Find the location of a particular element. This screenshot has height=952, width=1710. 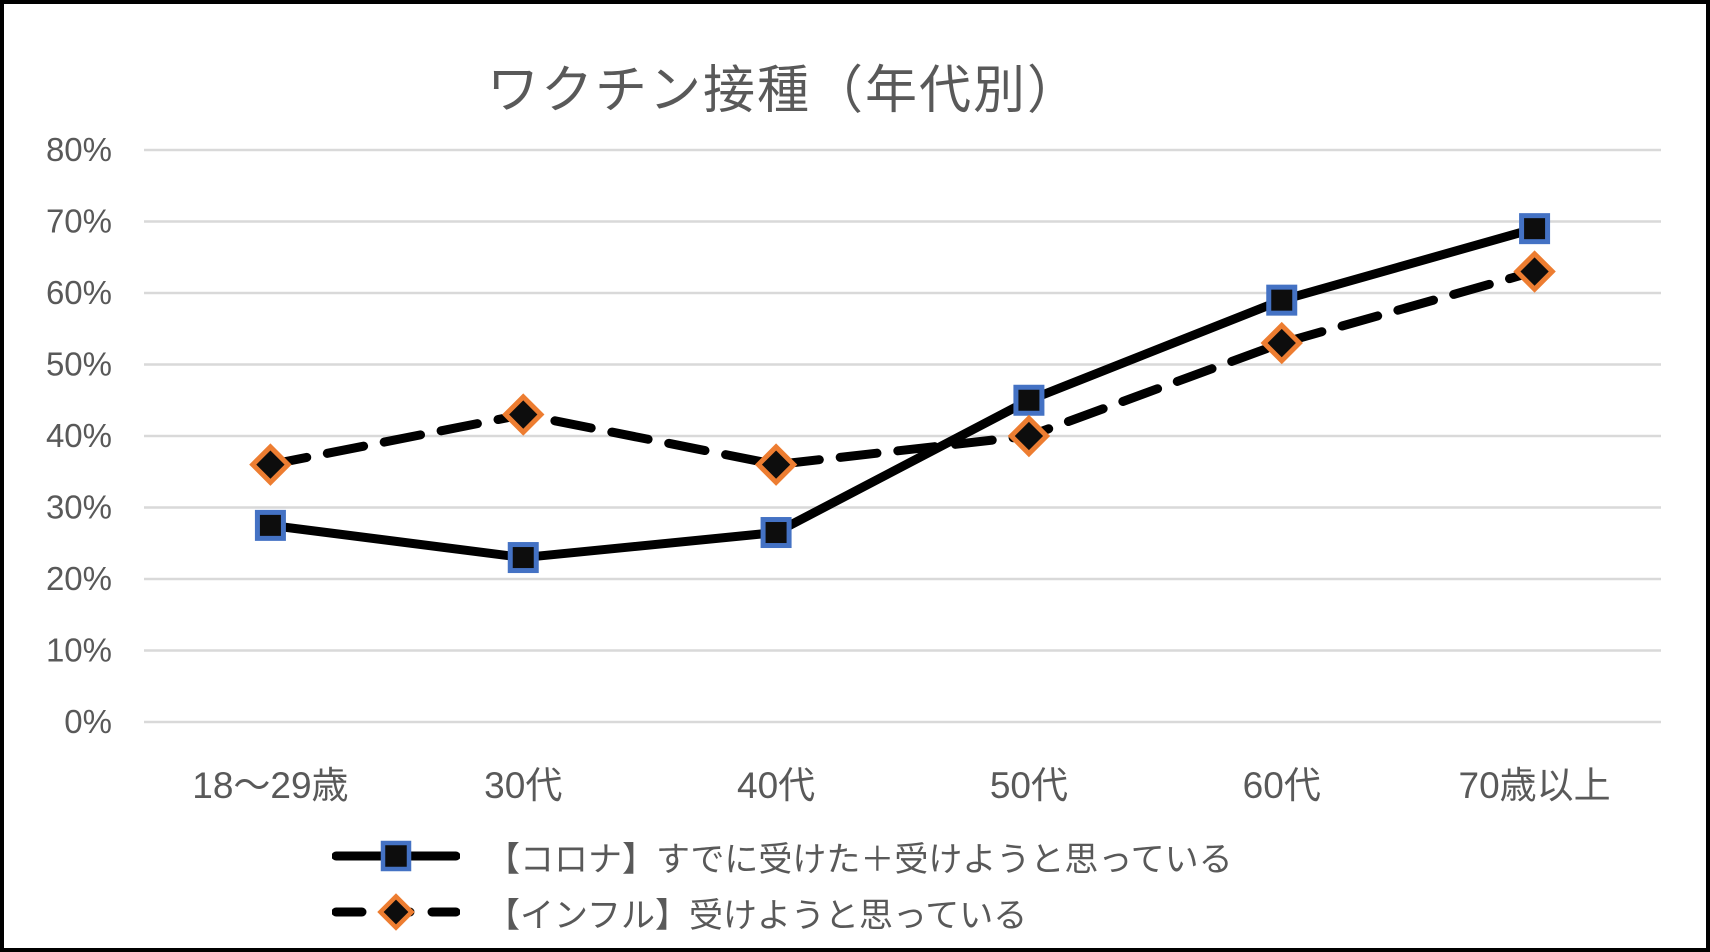

y-tick-label: 40% is located at coordinates (79, 435).